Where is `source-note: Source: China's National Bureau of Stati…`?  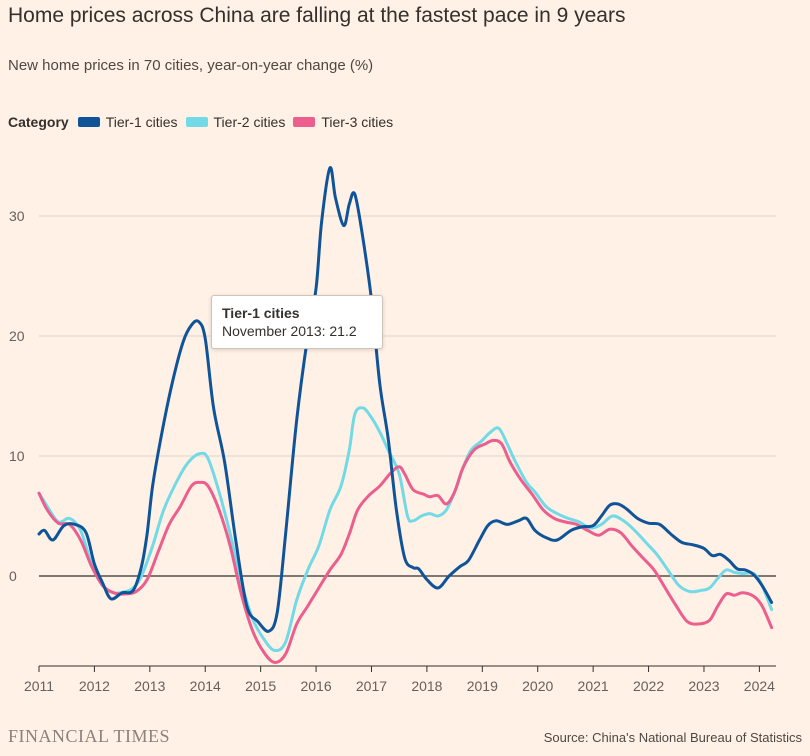 source-note: Source: China's National Bureau of Stati… is located at coordinates (672, 737).